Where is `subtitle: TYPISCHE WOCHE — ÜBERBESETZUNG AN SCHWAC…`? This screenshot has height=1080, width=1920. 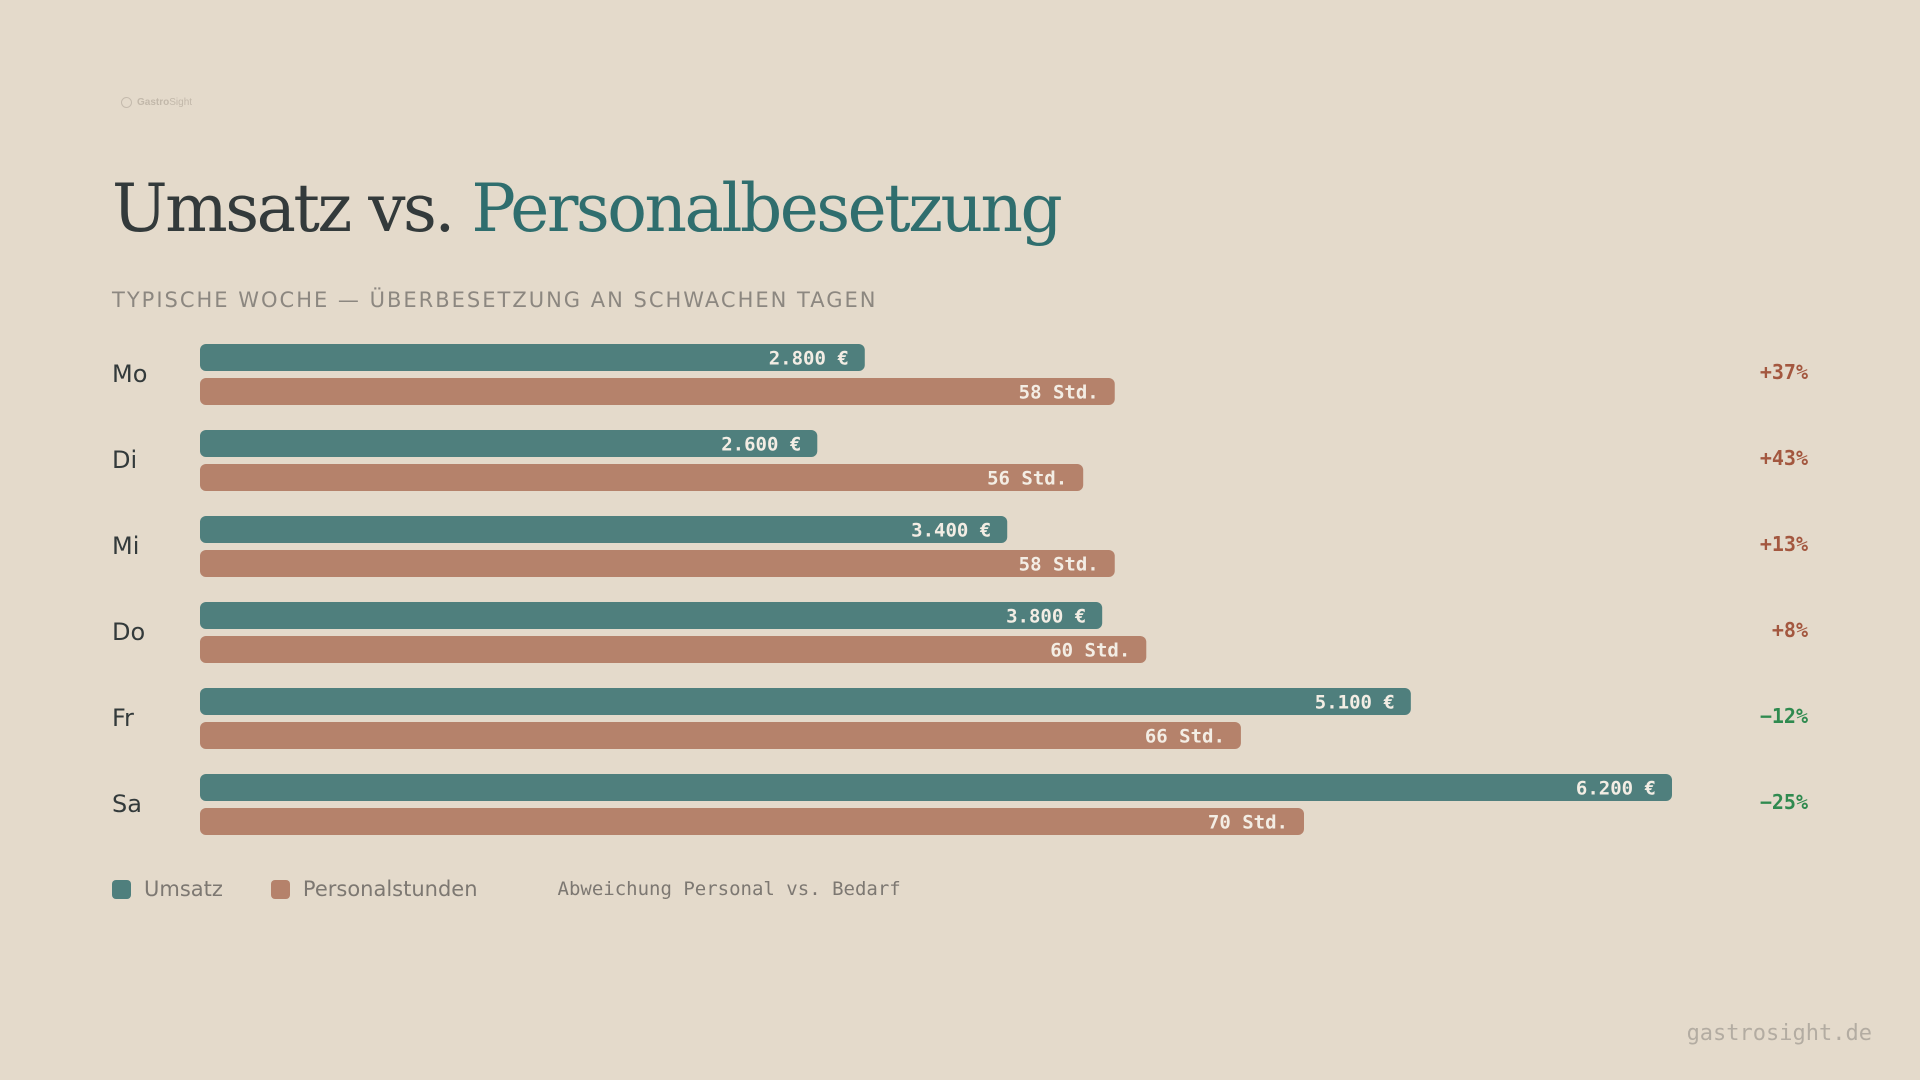 subtitle: TYPISCHE WOCHE — ÜBERBESETZUNG AN SCHWAC… is located at coordinates (495, 300).